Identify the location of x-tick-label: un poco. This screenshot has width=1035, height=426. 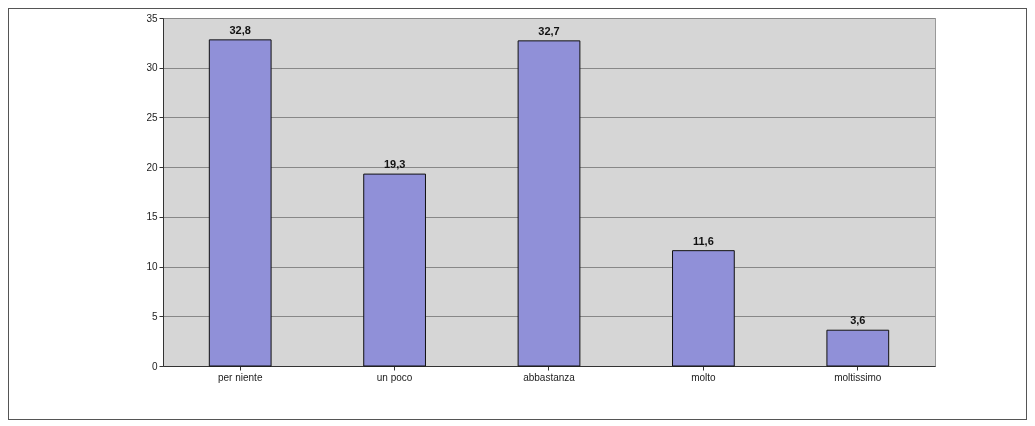
(394, 377).